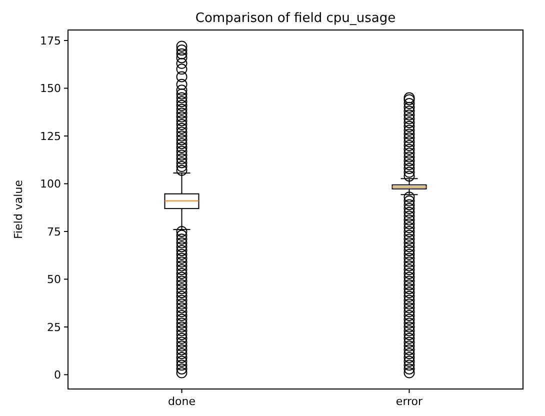 This screenshot has height=416, width=545. I want to click on y-tick-label: 175, so click(50, 41).